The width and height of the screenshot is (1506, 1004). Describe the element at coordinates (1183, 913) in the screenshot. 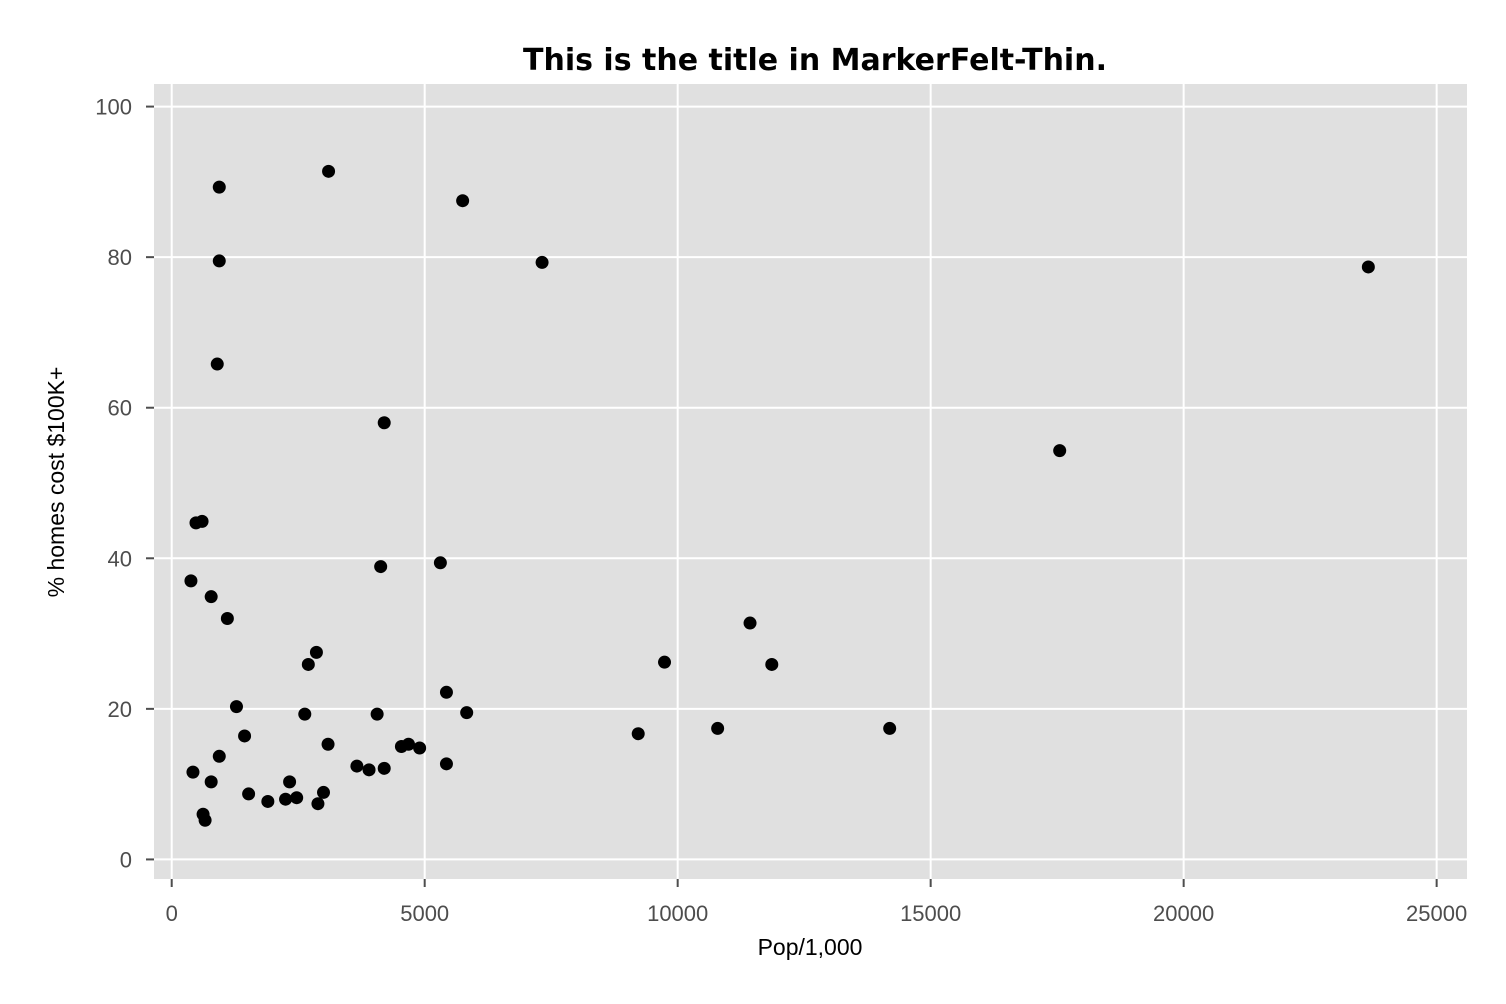

I see `x-tick-label: 20000` at that location.